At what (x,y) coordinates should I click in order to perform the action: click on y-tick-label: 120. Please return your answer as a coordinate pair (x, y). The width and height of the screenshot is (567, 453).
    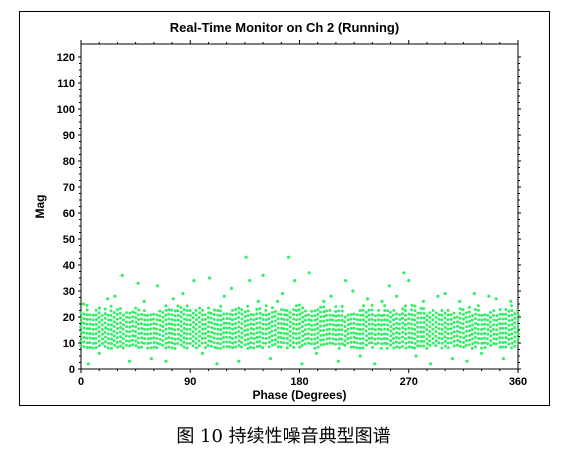
    Looking at the image, I should click on (66, 58).